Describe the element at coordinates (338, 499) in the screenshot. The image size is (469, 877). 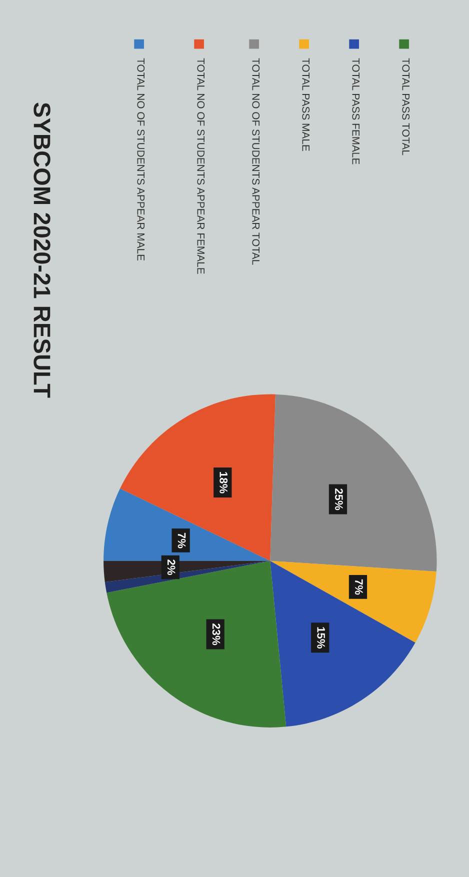
I see `data-label: 25%` at that location.